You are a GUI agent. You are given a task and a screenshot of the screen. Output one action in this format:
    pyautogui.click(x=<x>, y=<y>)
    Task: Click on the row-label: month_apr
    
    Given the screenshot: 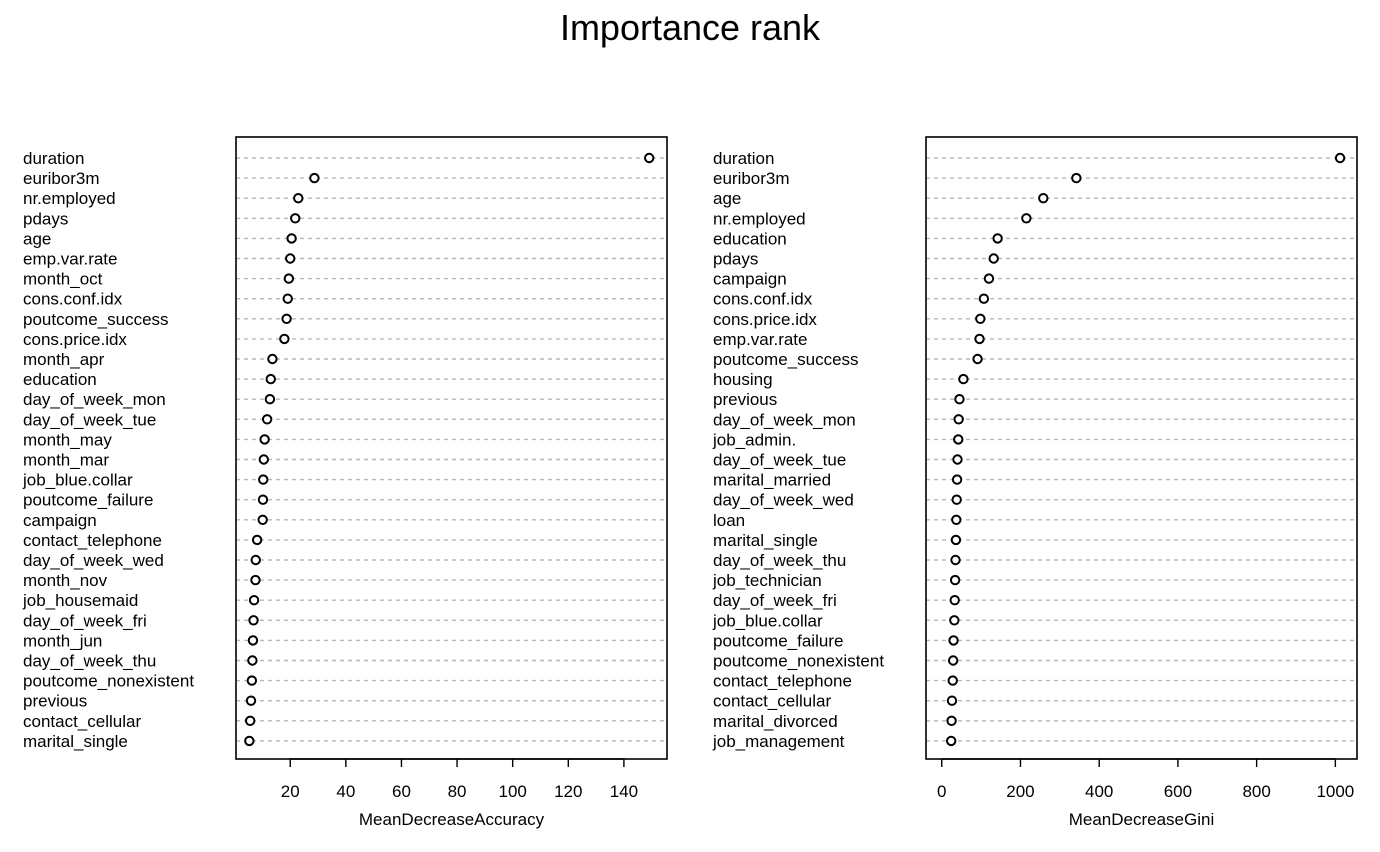 What is the action you would take?
    pyautogui.click(x=64, y=359)
    